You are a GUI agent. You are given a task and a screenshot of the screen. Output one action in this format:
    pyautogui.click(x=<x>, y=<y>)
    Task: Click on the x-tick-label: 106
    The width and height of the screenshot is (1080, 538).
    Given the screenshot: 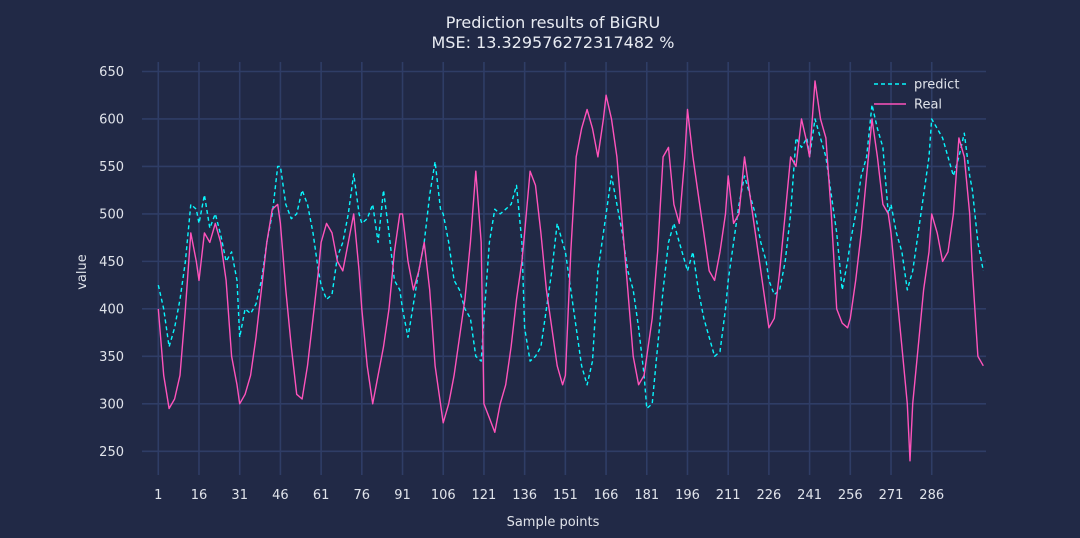 What is the action you would take?
    pyautogui.click(x=443, y=495)
    